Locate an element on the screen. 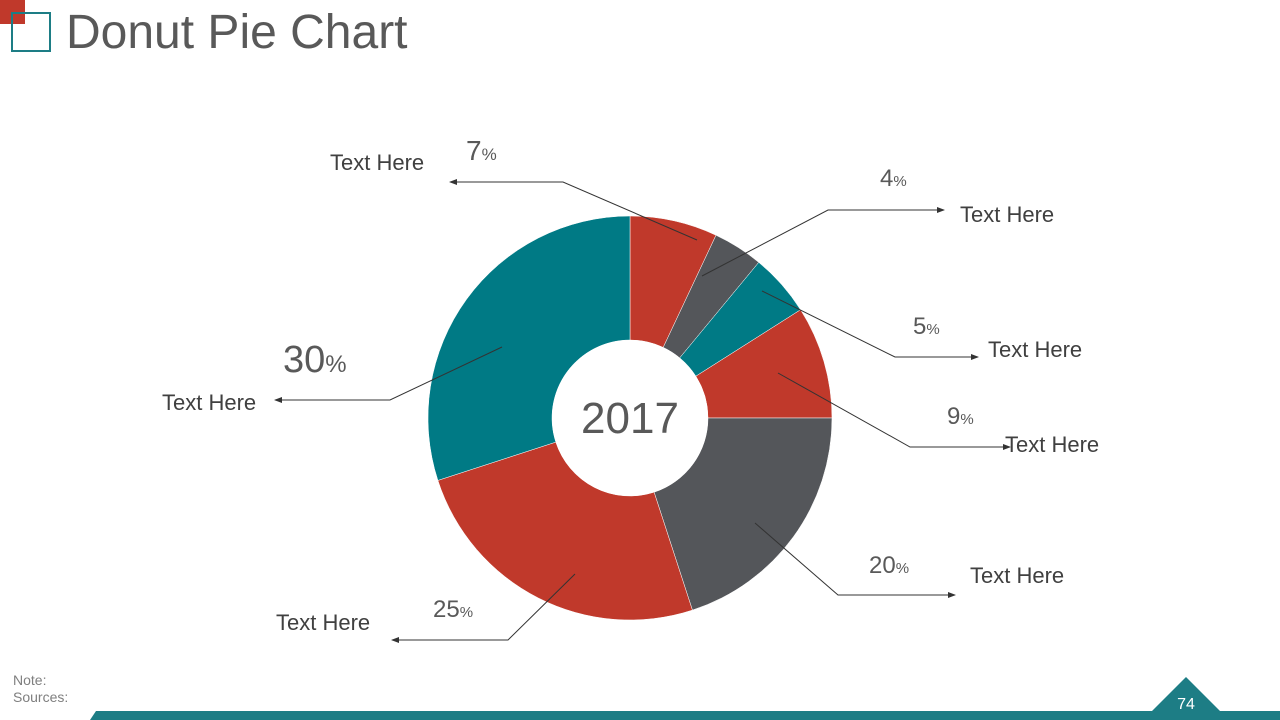 This screenshot has height=720, width=1280. slice-label-9: Text Here is located at coordinates (1052, 444).